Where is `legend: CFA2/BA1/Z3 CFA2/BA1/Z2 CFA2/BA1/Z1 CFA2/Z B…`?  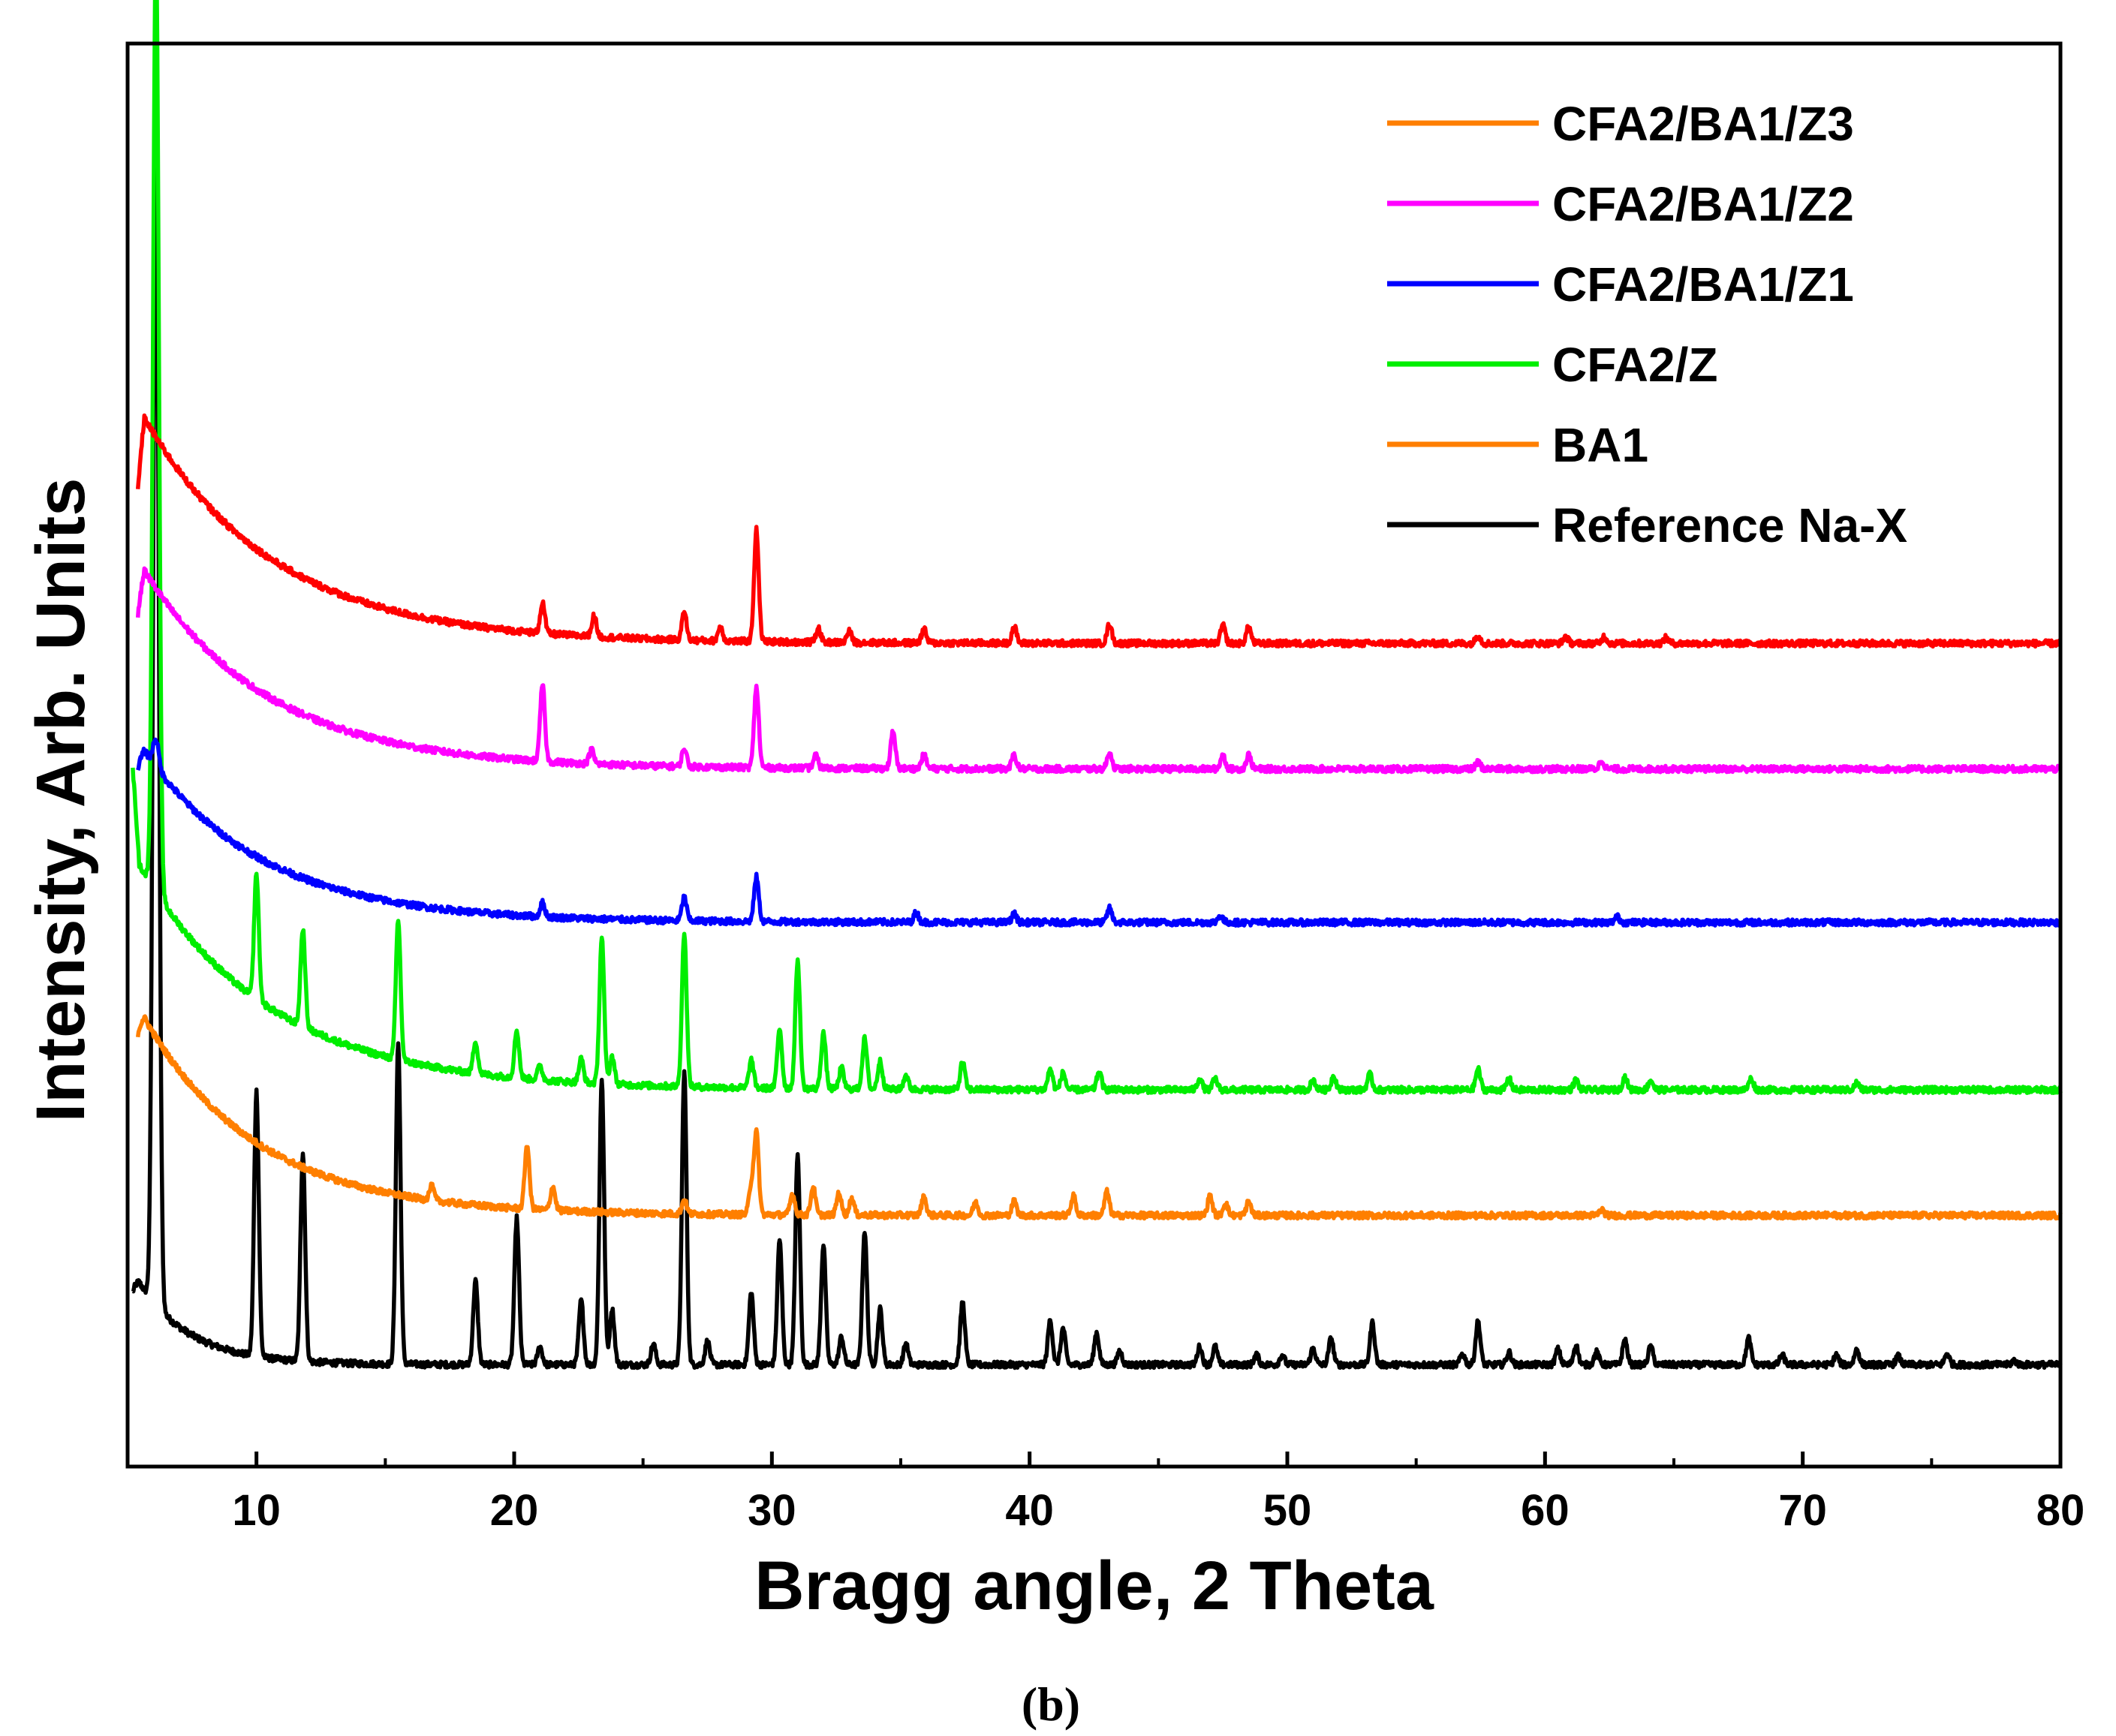 legend: CFA2/BA1/Z3 CFA2/BA1/Z2 CFA2/BA1/Z1 CFA2/Z B… is located at coordinates (1647, 324).